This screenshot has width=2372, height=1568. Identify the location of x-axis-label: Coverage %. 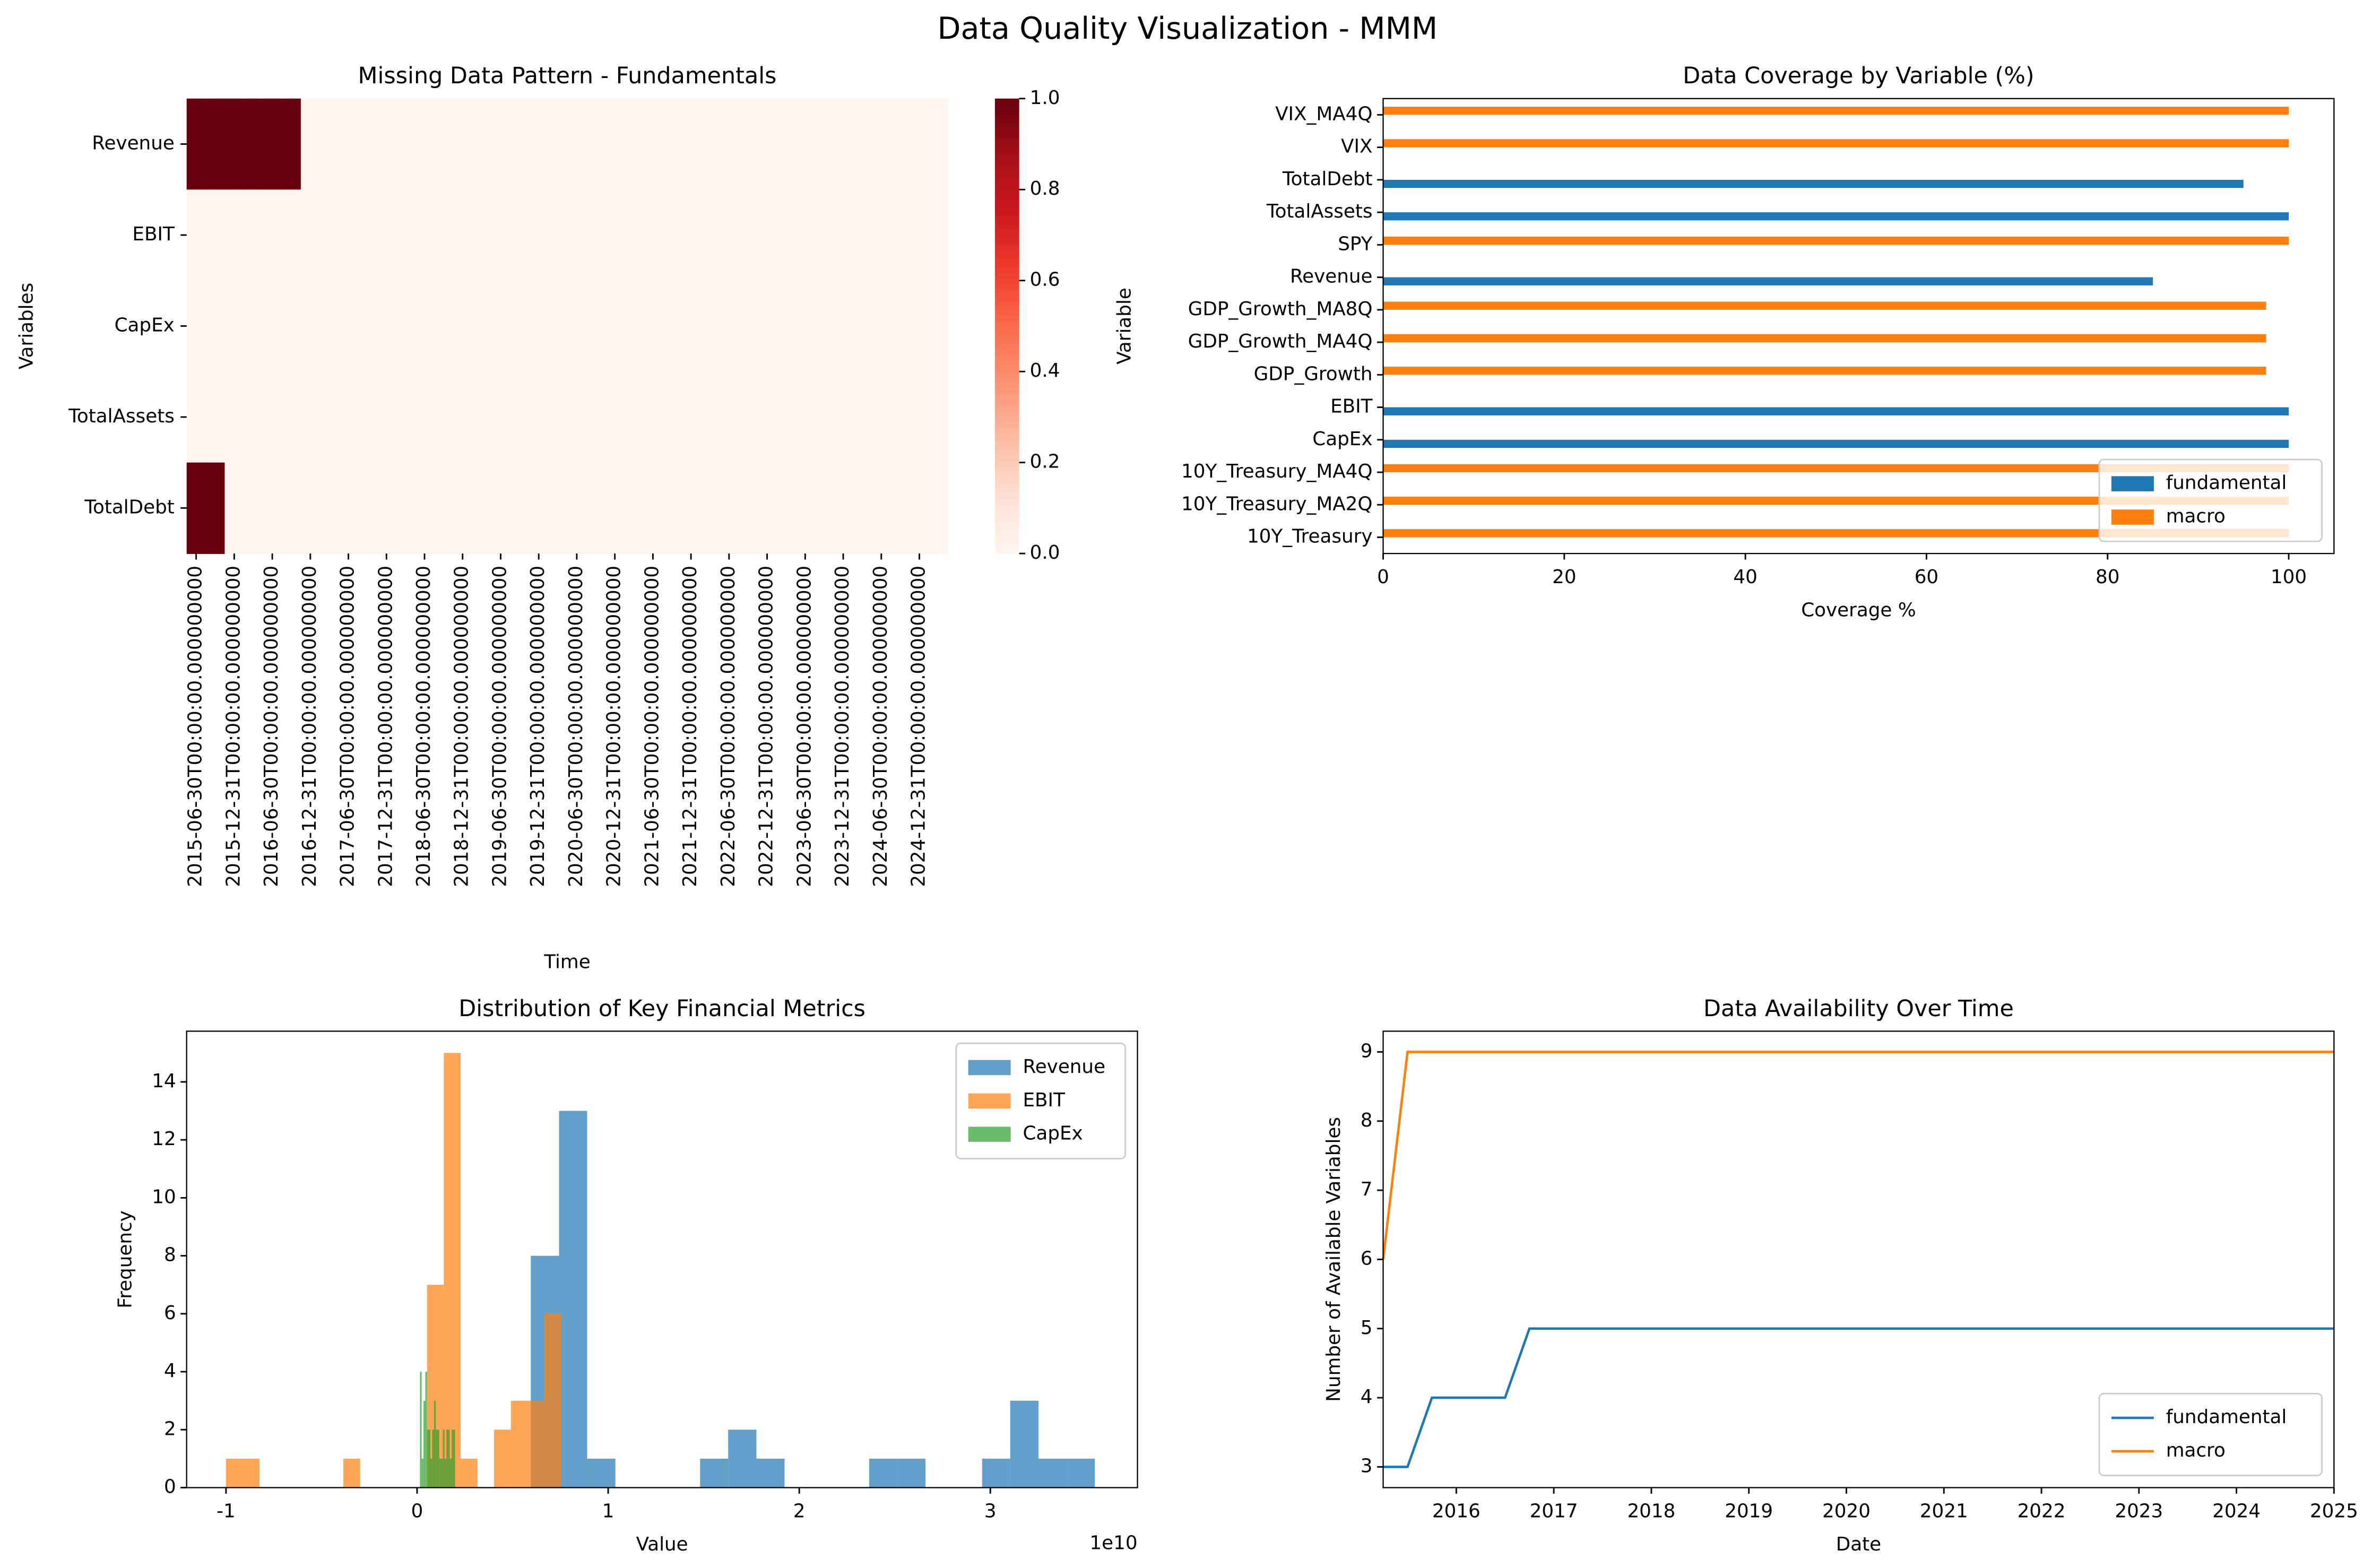
(1859, 610).